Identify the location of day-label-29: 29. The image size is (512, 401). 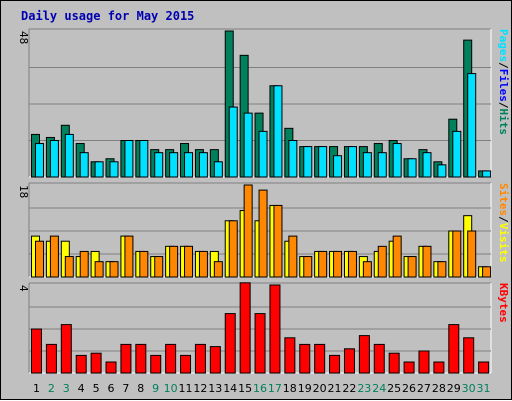
(454, 388).